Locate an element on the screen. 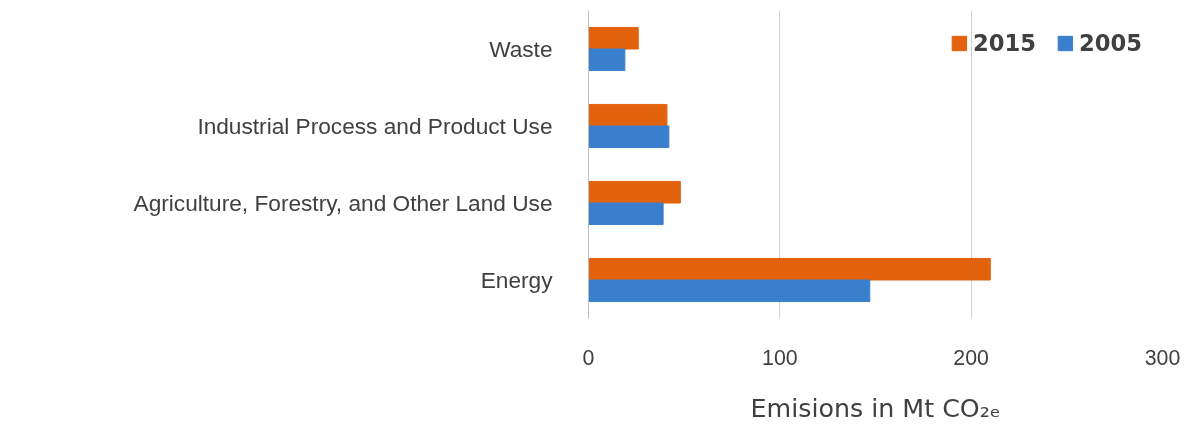 This screenshot has height=428, width=1196. legend-label: 2015 is located at coordinates (1004, 43).